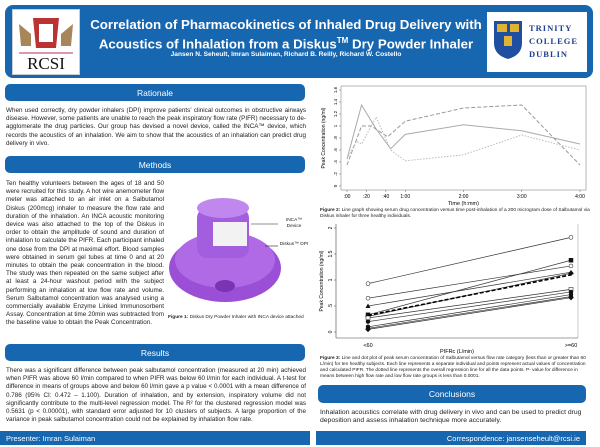 This screenshot has height=447, width=600. I want to click on results-heading: Results, so click(155, 352).